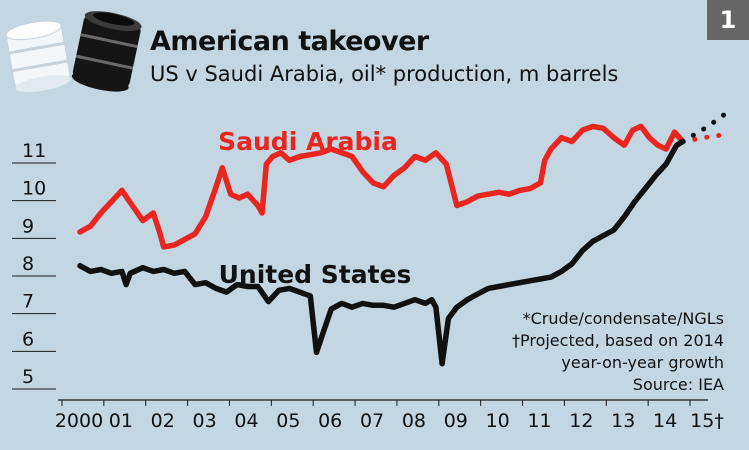  I want to click on y-tick-label-8: 8, so click(28, 264).